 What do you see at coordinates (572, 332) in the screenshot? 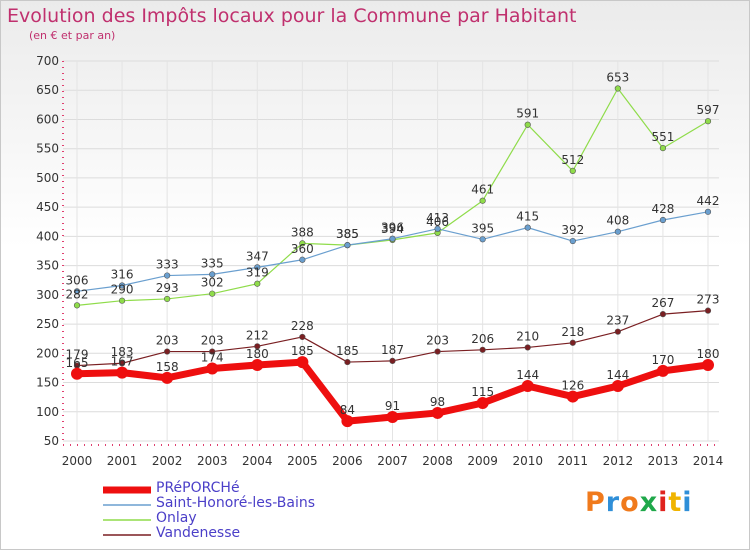
I see `data-label: 218` at bounding box center [572, 332].